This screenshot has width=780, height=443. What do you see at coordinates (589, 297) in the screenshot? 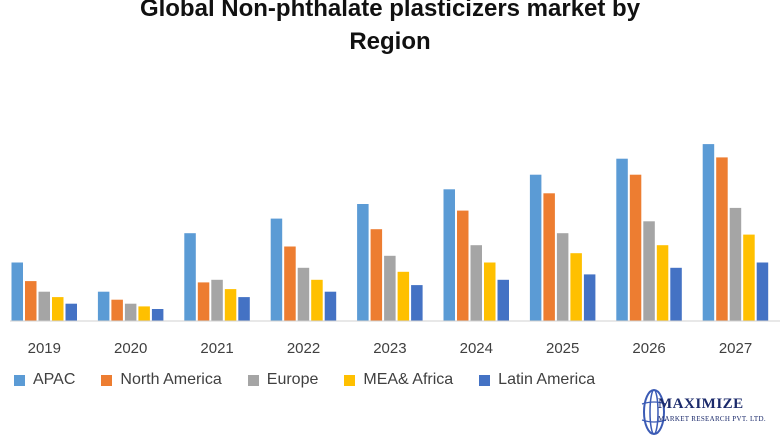
I see `bar-latin-america-2025` at bounding box center [589, 297].